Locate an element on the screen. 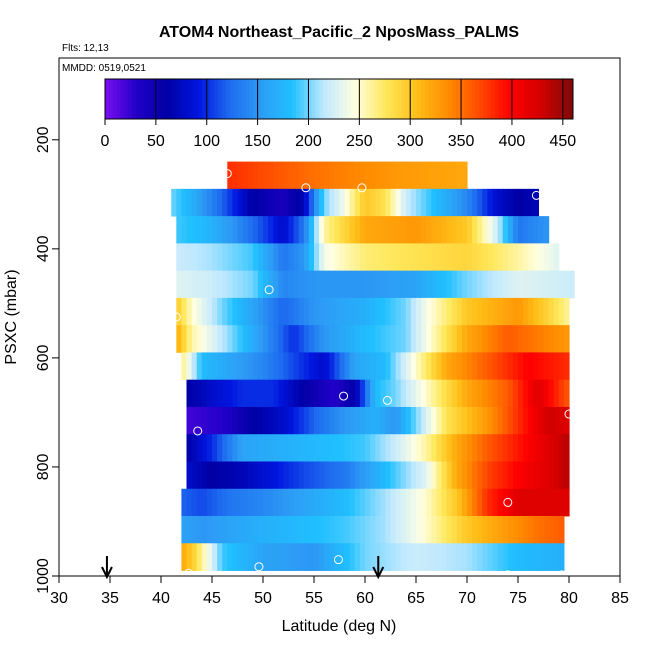  x-tick-label: 70 is located at coordinates (467, 598).